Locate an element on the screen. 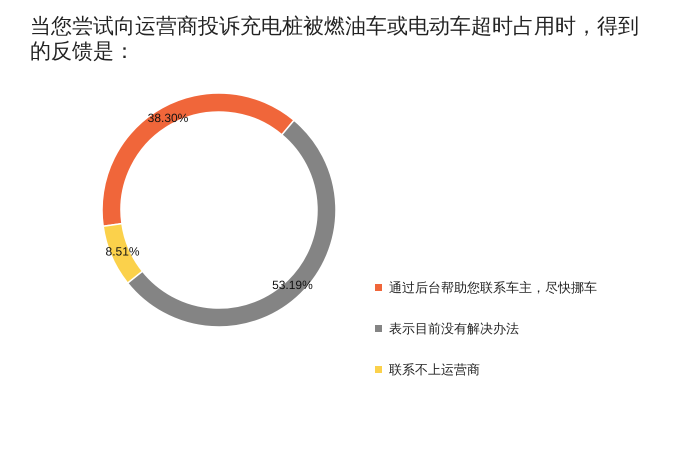 The image size is (680, 452). legend-label: 联系不上运营商 is located at coordinates (434, 369).